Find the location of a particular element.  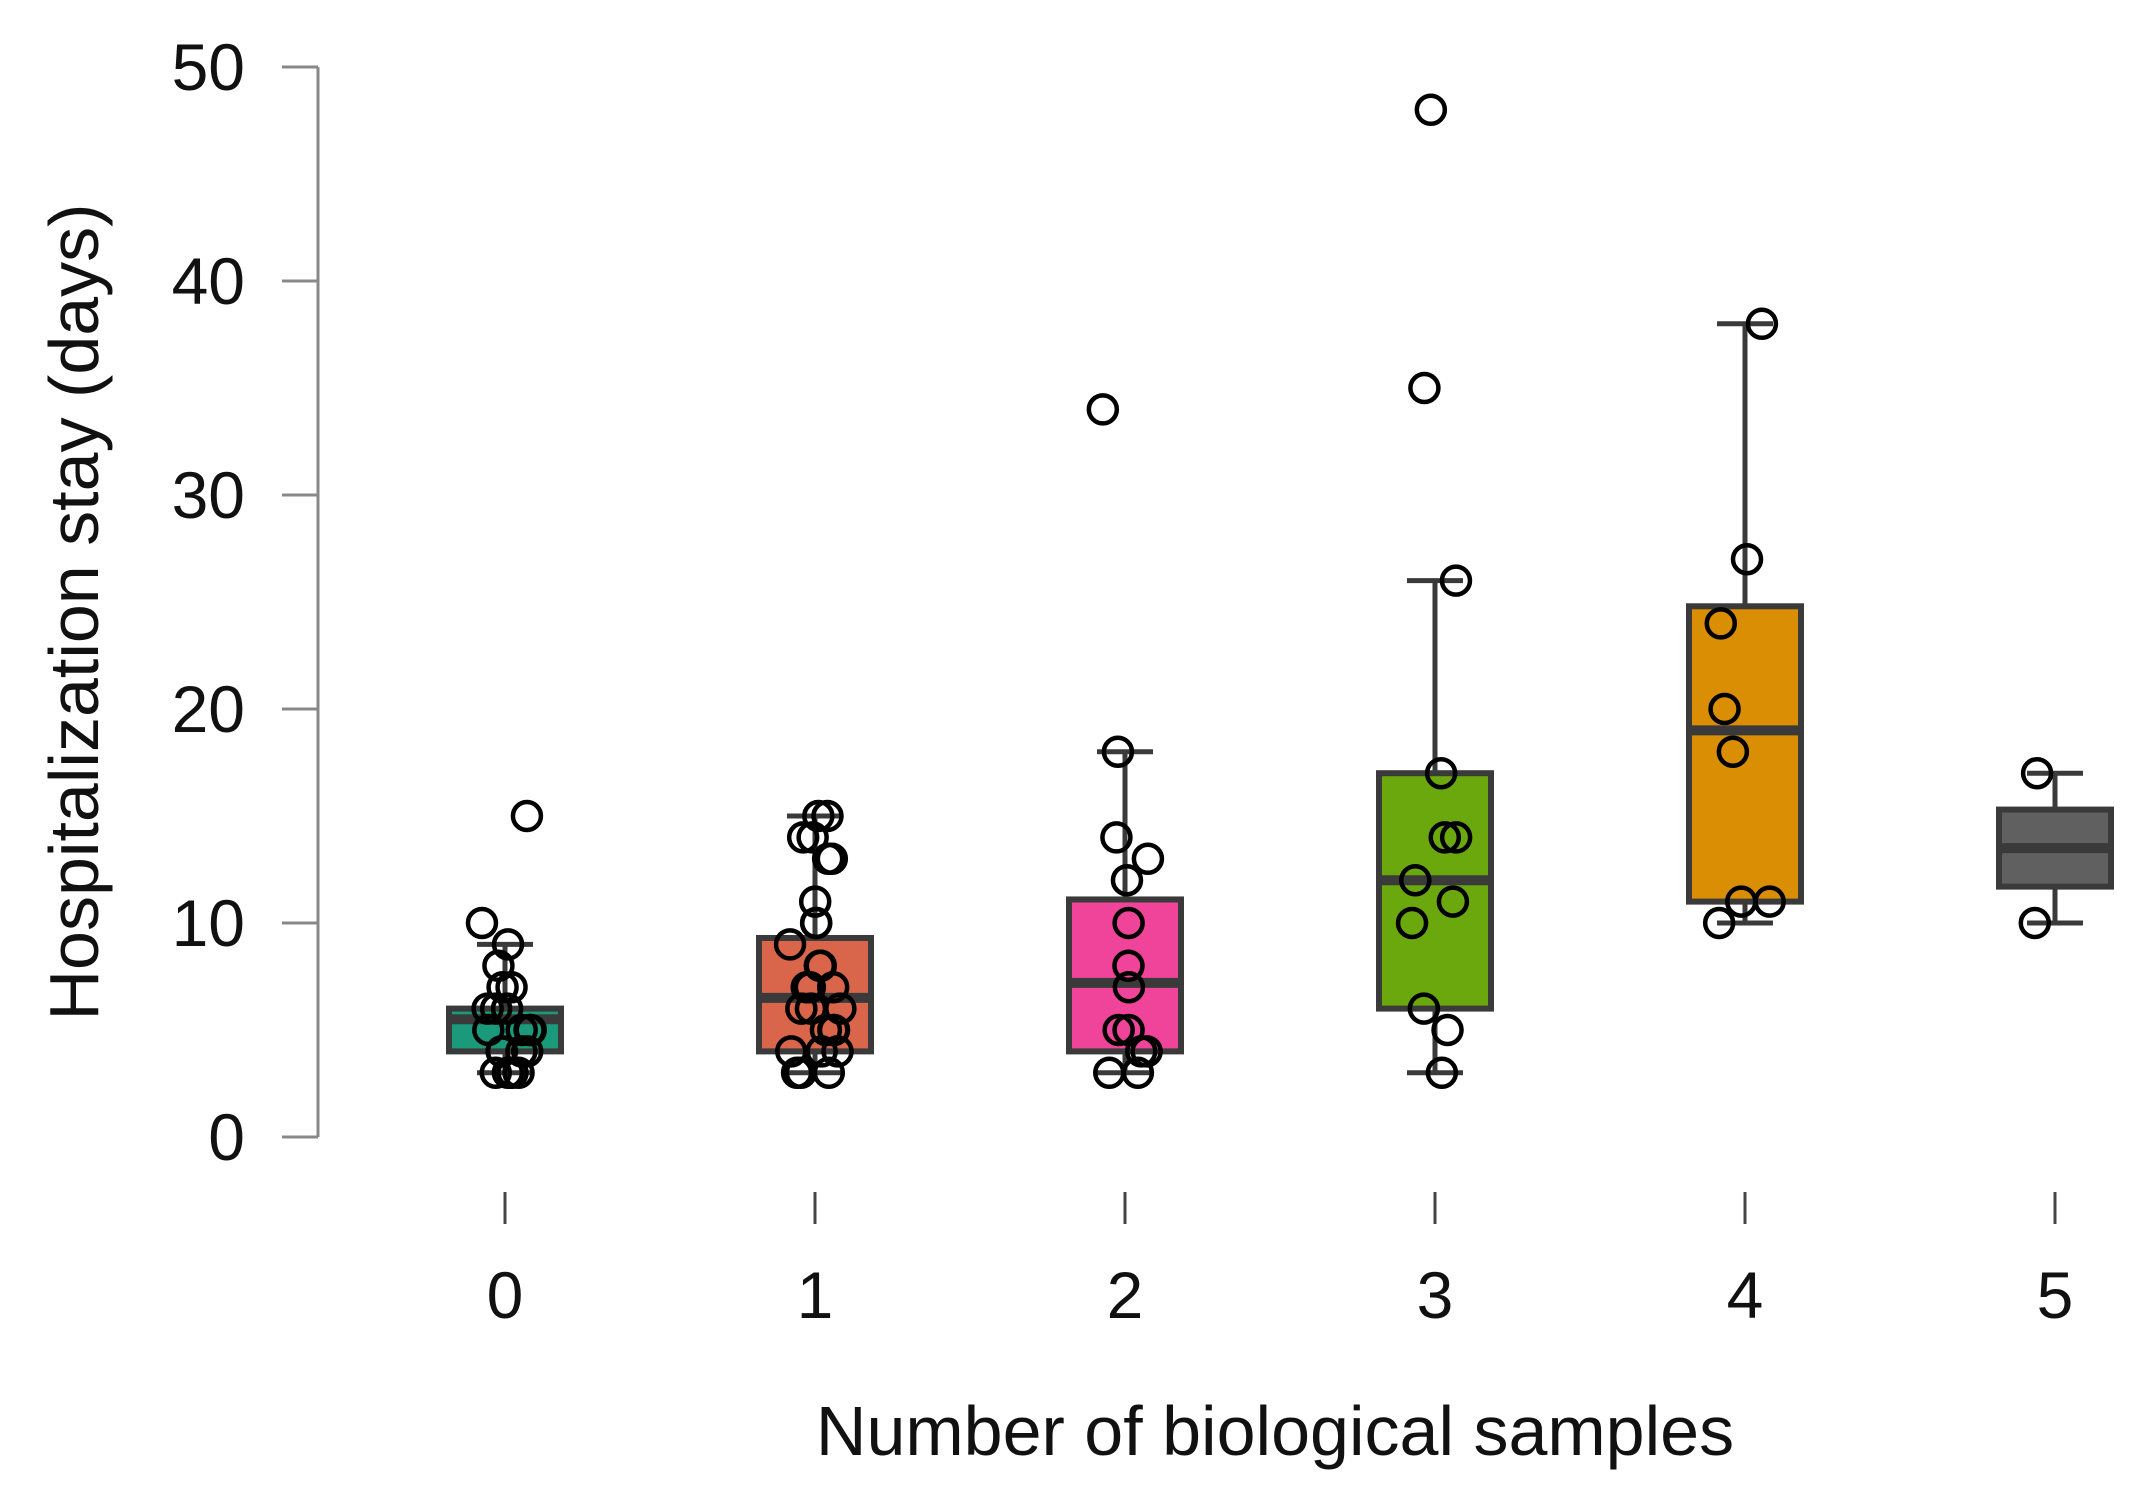

y-tick-label-10: 10 is located at coordinates (208, 923).